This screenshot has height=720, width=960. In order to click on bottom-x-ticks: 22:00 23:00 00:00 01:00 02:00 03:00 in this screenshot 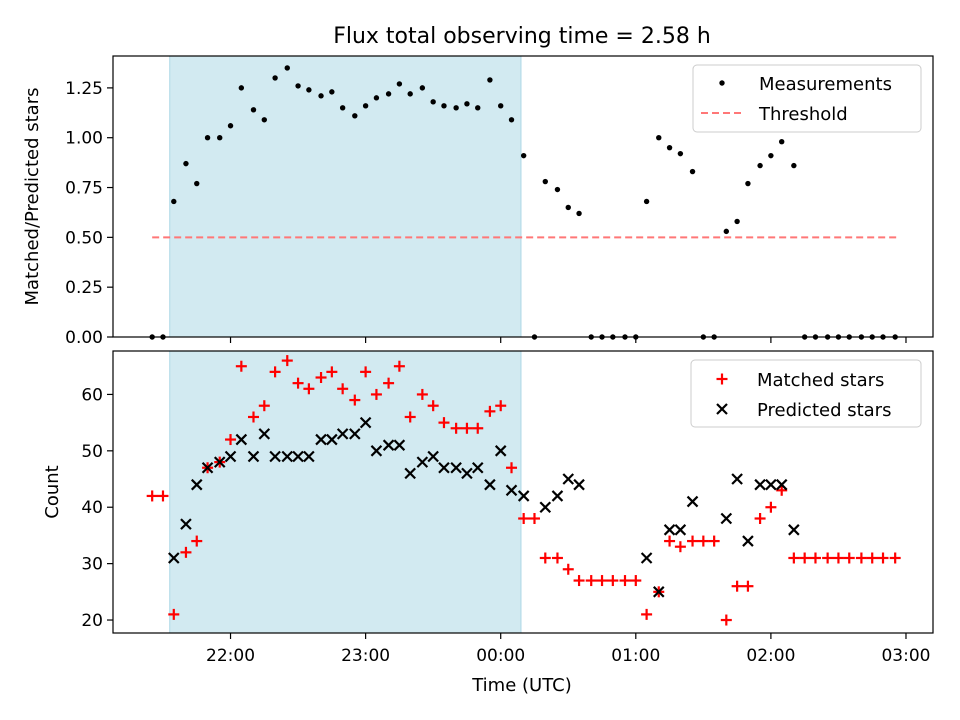, I will do `click(568, 649)`.